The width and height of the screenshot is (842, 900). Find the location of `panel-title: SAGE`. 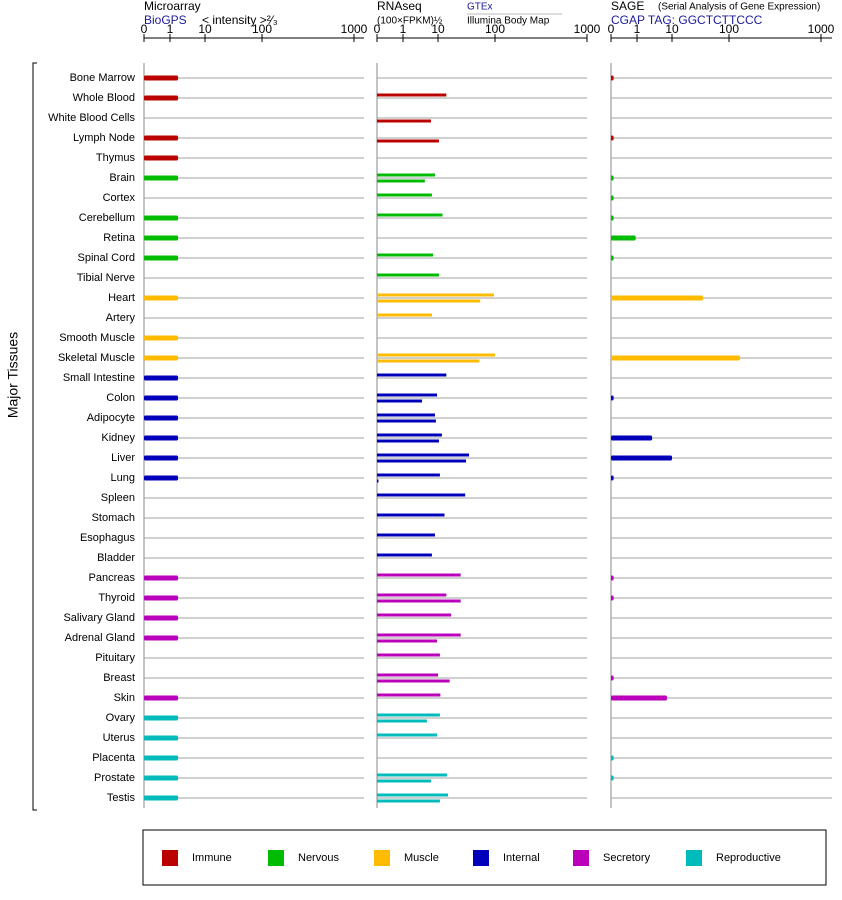

panel-title: SAGE is located at coordinates (627, 6).